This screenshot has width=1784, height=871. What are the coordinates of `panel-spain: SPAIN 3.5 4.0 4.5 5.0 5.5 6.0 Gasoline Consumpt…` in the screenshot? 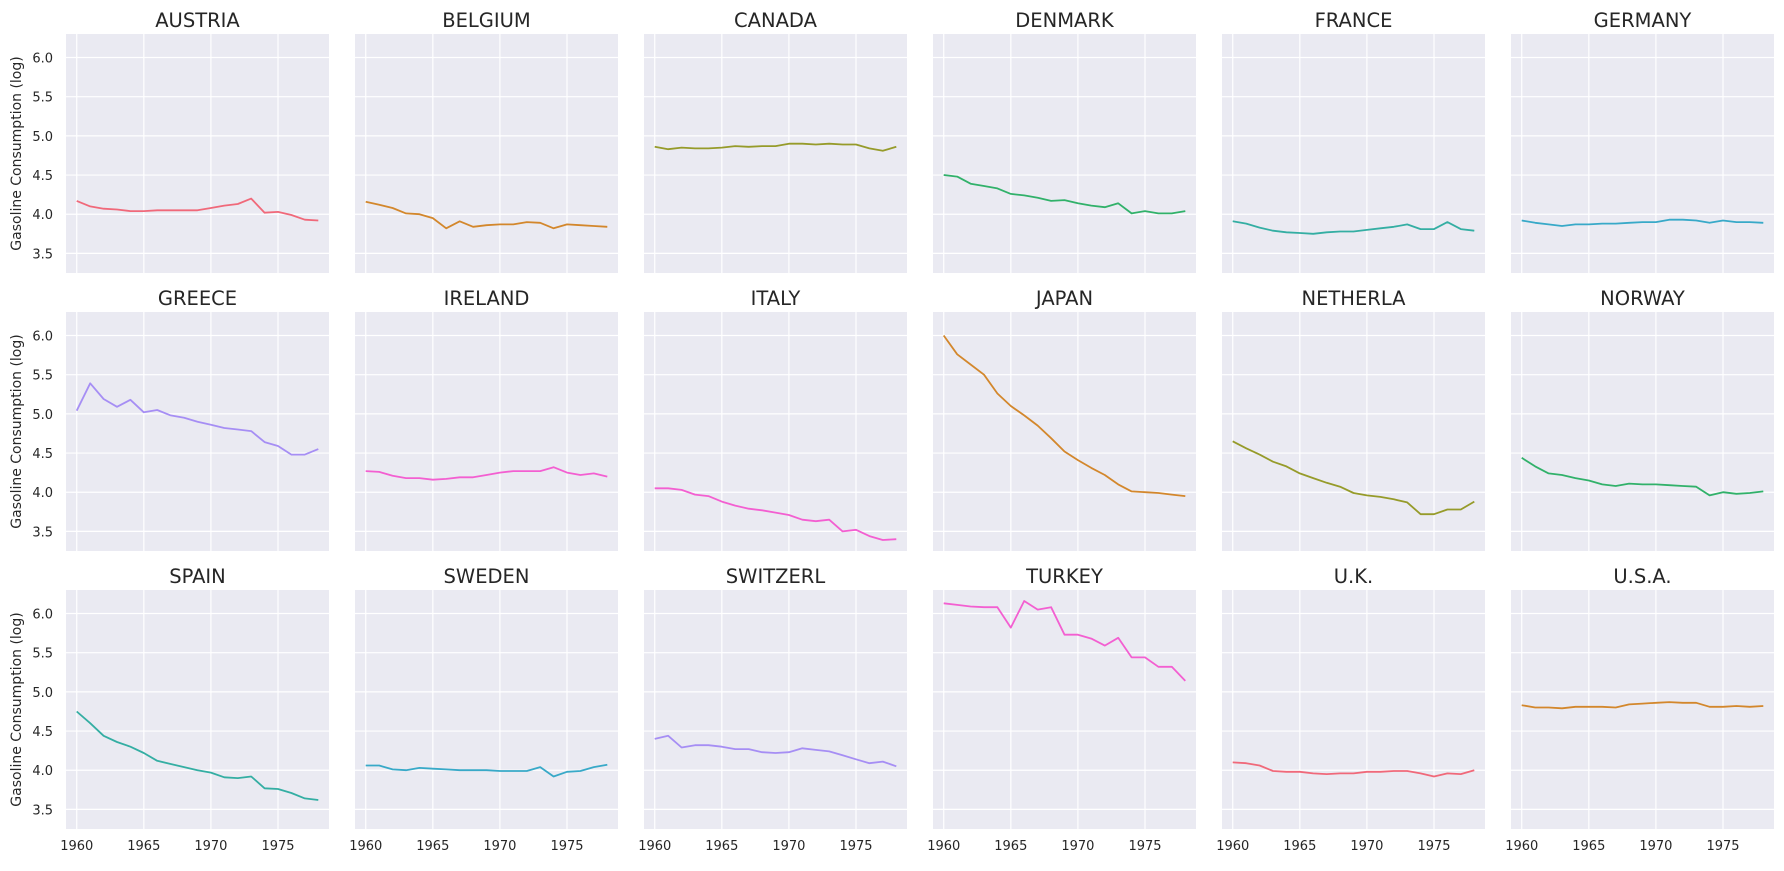 It's located at (169, 709).